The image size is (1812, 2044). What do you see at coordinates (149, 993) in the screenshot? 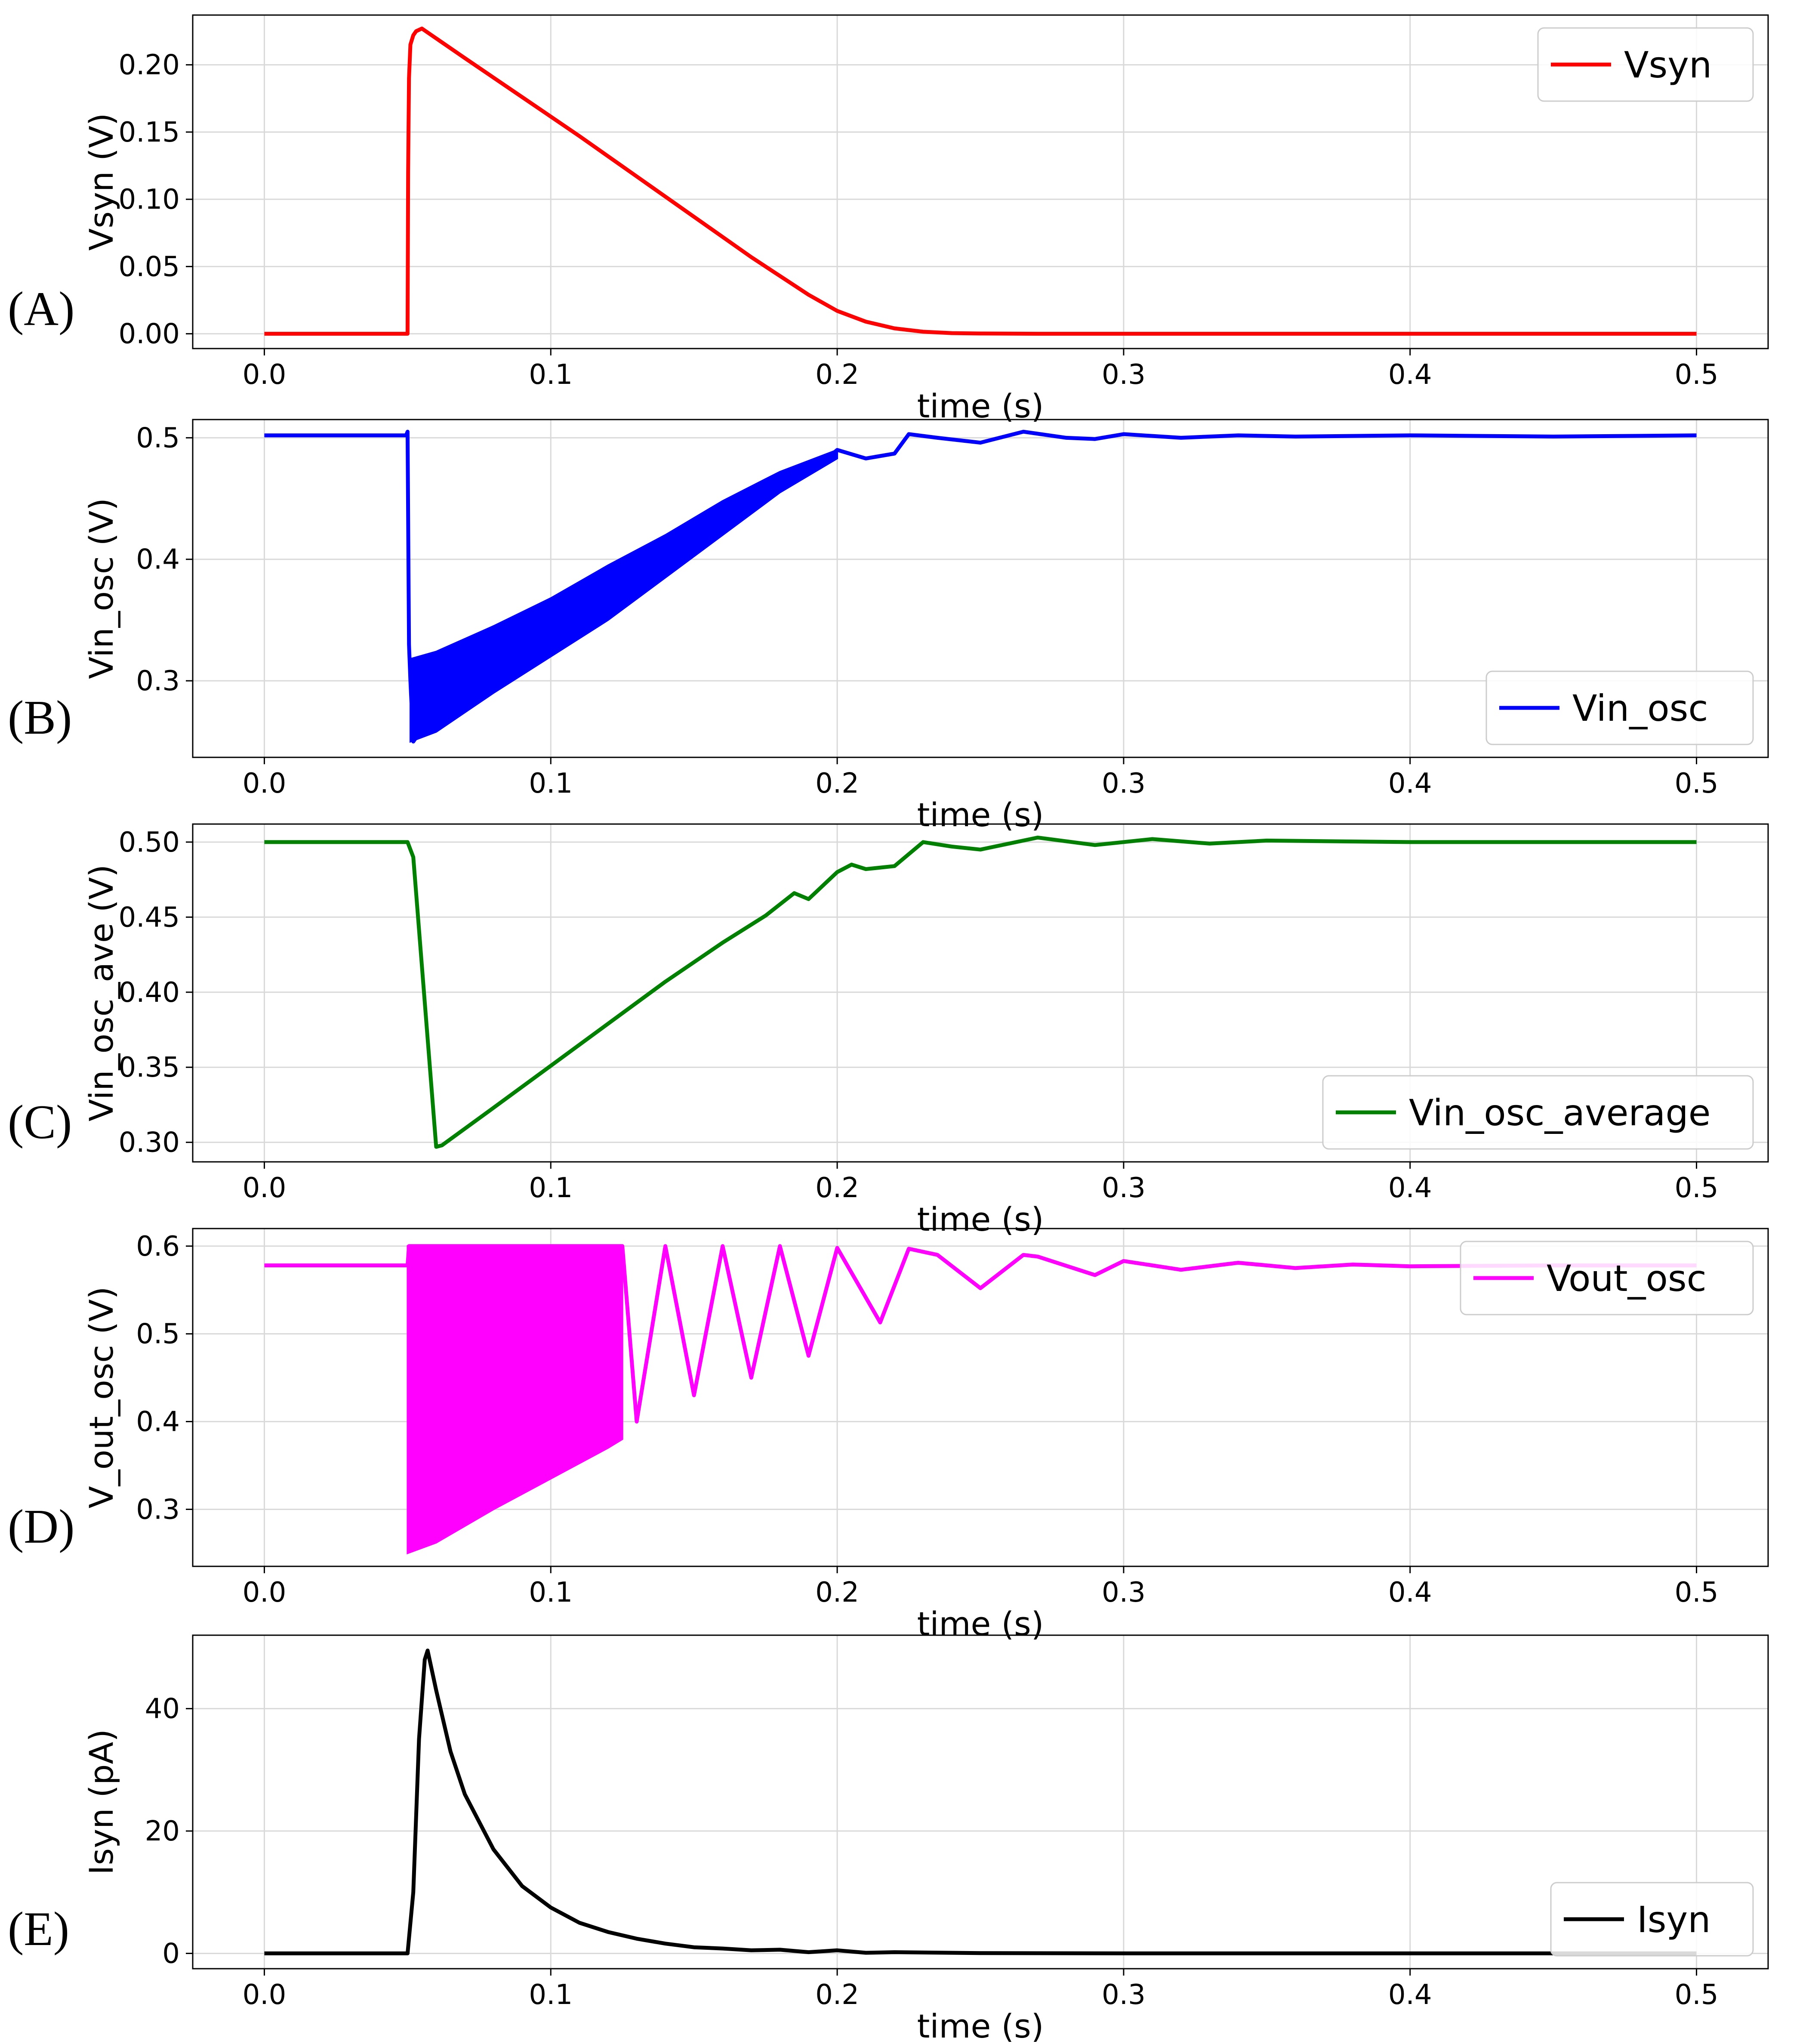
I see `y-tick-label: 0.40` at bounding box center [149, 993].